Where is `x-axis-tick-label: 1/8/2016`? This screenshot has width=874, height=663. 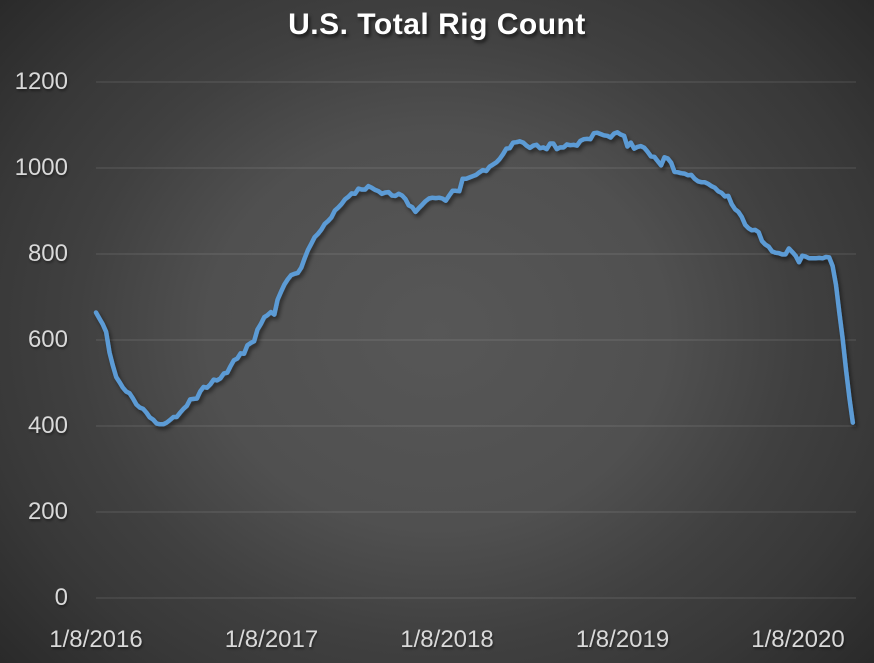 x-axis-tick-label: 1/8/2016 is located at coordinates (96, 639).